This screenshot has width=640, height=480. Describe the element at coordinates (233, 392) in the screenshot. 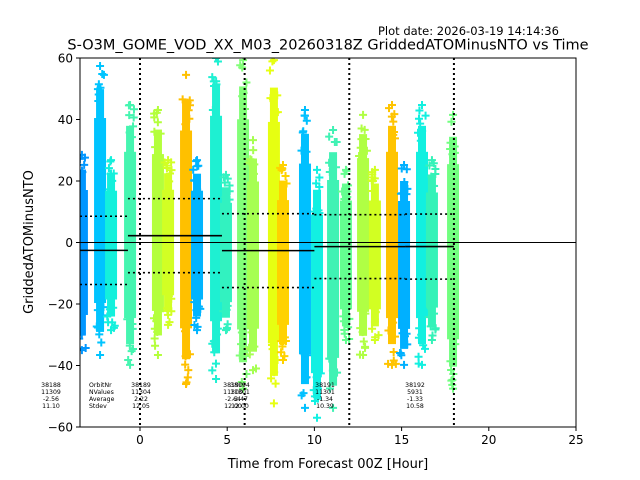

I see `stat-label-text: 11300` at that location.